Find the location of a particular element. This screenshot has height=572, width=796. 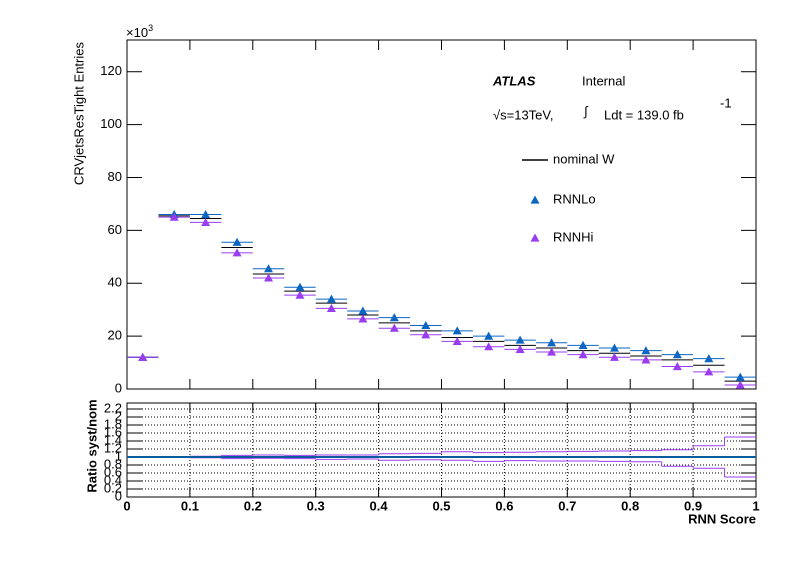

y-tick-label: 0.2 is located at coordinates (113, 487).